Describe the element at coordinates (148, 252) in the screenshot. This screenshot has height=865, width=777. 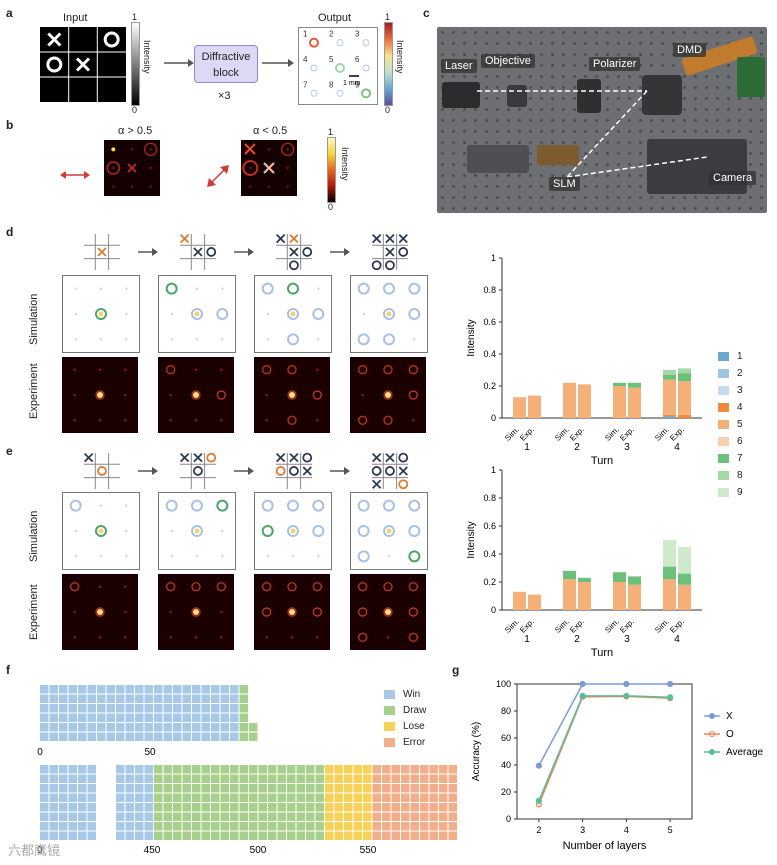
I see `step-arrow` at that location.